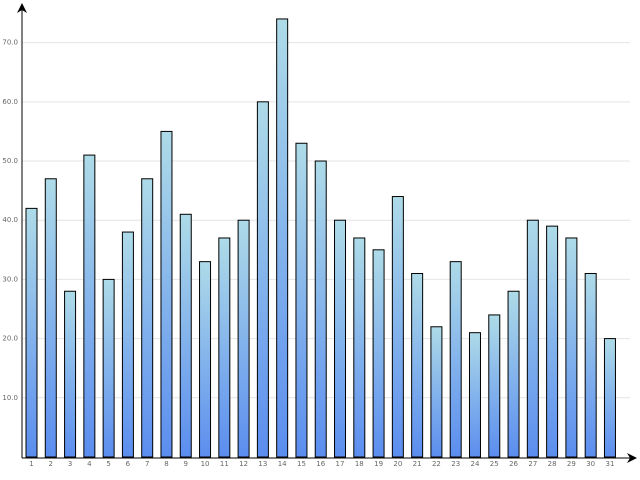 The image size is (640, 480). Describe the element at coordinates (10, 161) in the screenshot. I see `y-tick-label: 50.0` at that location.